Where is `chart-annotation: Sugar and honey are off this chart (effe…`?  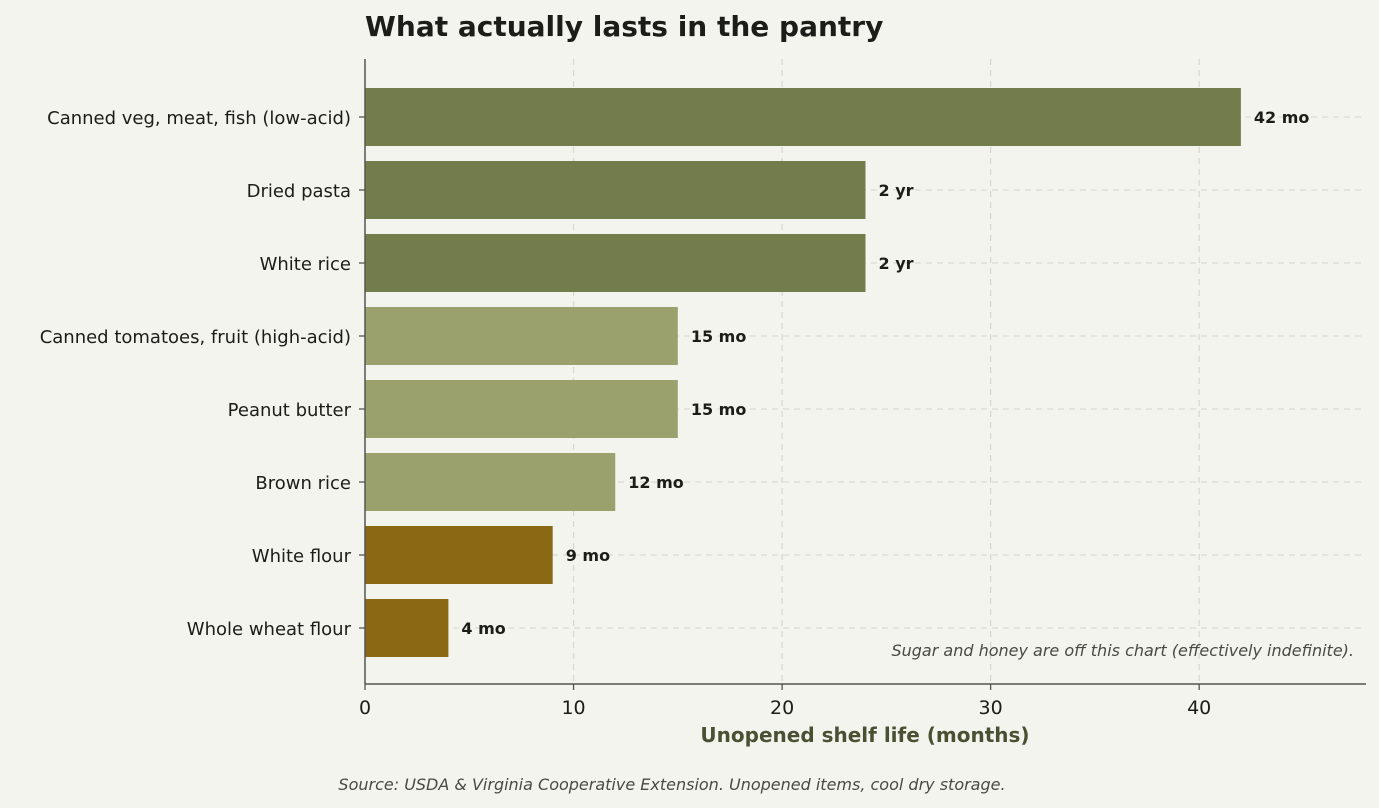
chart-annotation: Sugar and honey are off this chart (effe… is located at coordinates (1122, 650).